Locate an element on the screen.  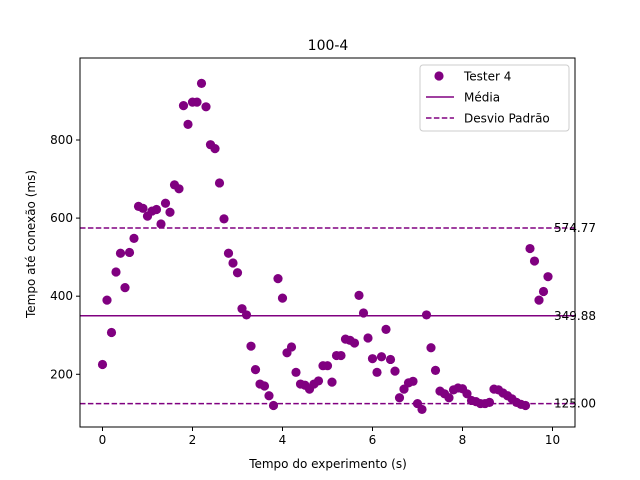
x-tick-label: 4 is located at coordinates (283, 440).